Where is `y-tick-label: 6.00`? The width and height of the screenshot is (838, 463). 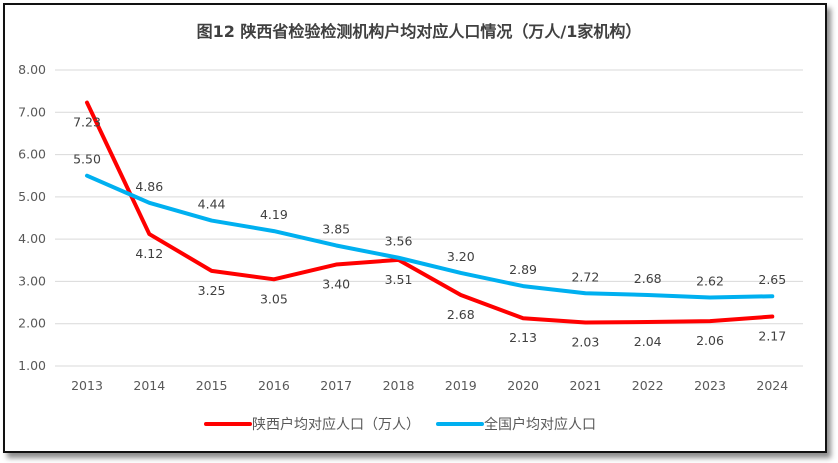
y-tick-label: 6.00 is located at coordinates (32, 154).